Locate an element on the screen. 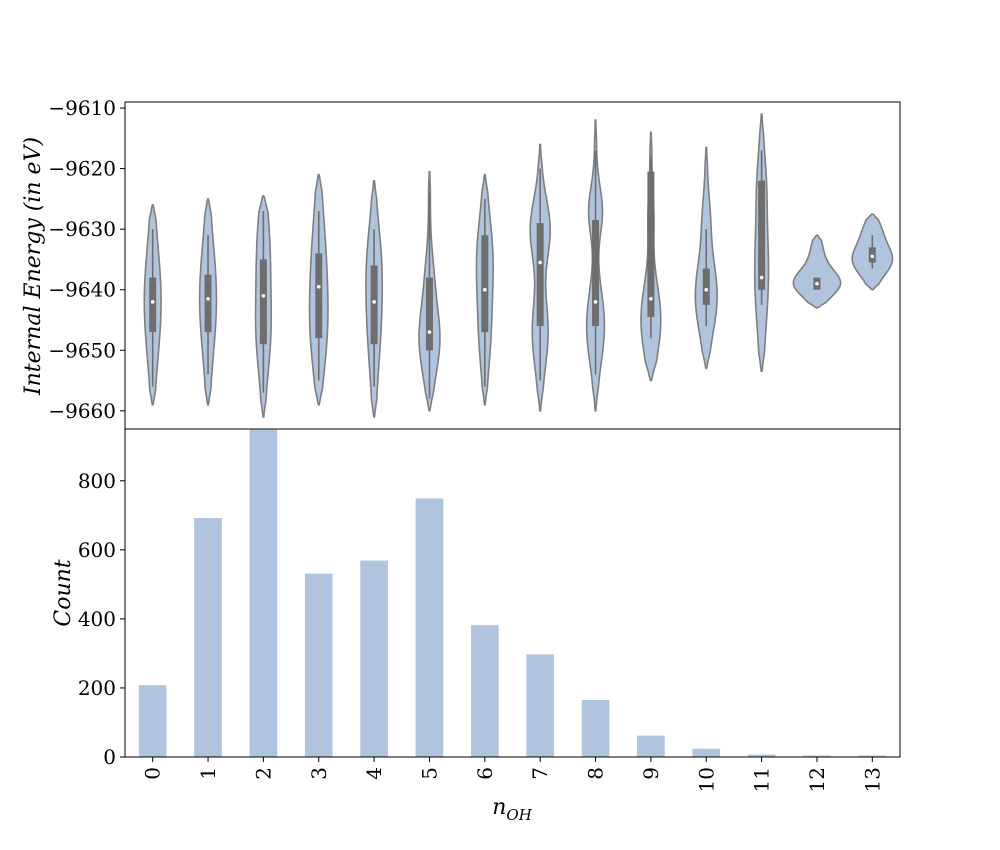 This screenshot has width=1000, height=850. violin-y-tick-label: −9660 is located at coordinates (82, 411).